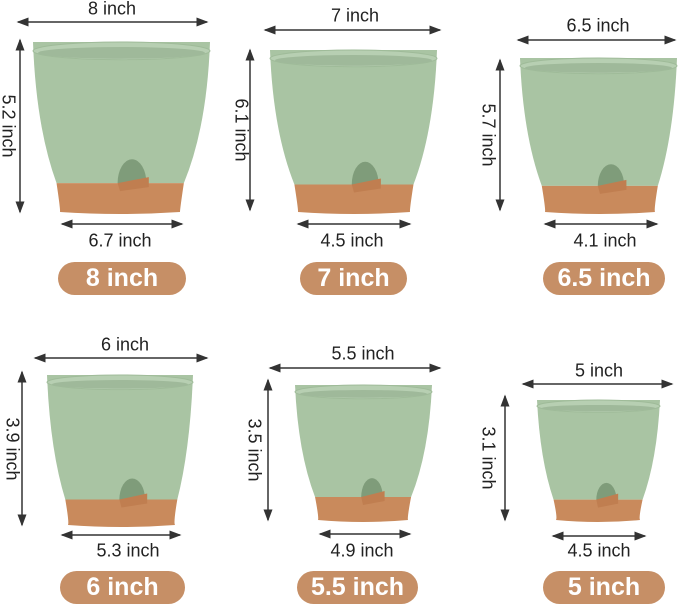 The width and height of the screenshot is (679, 607). Describe the element at coordinates (604, 278) in the screenshot. I see `size-badge: 6.5 inch` at that location.